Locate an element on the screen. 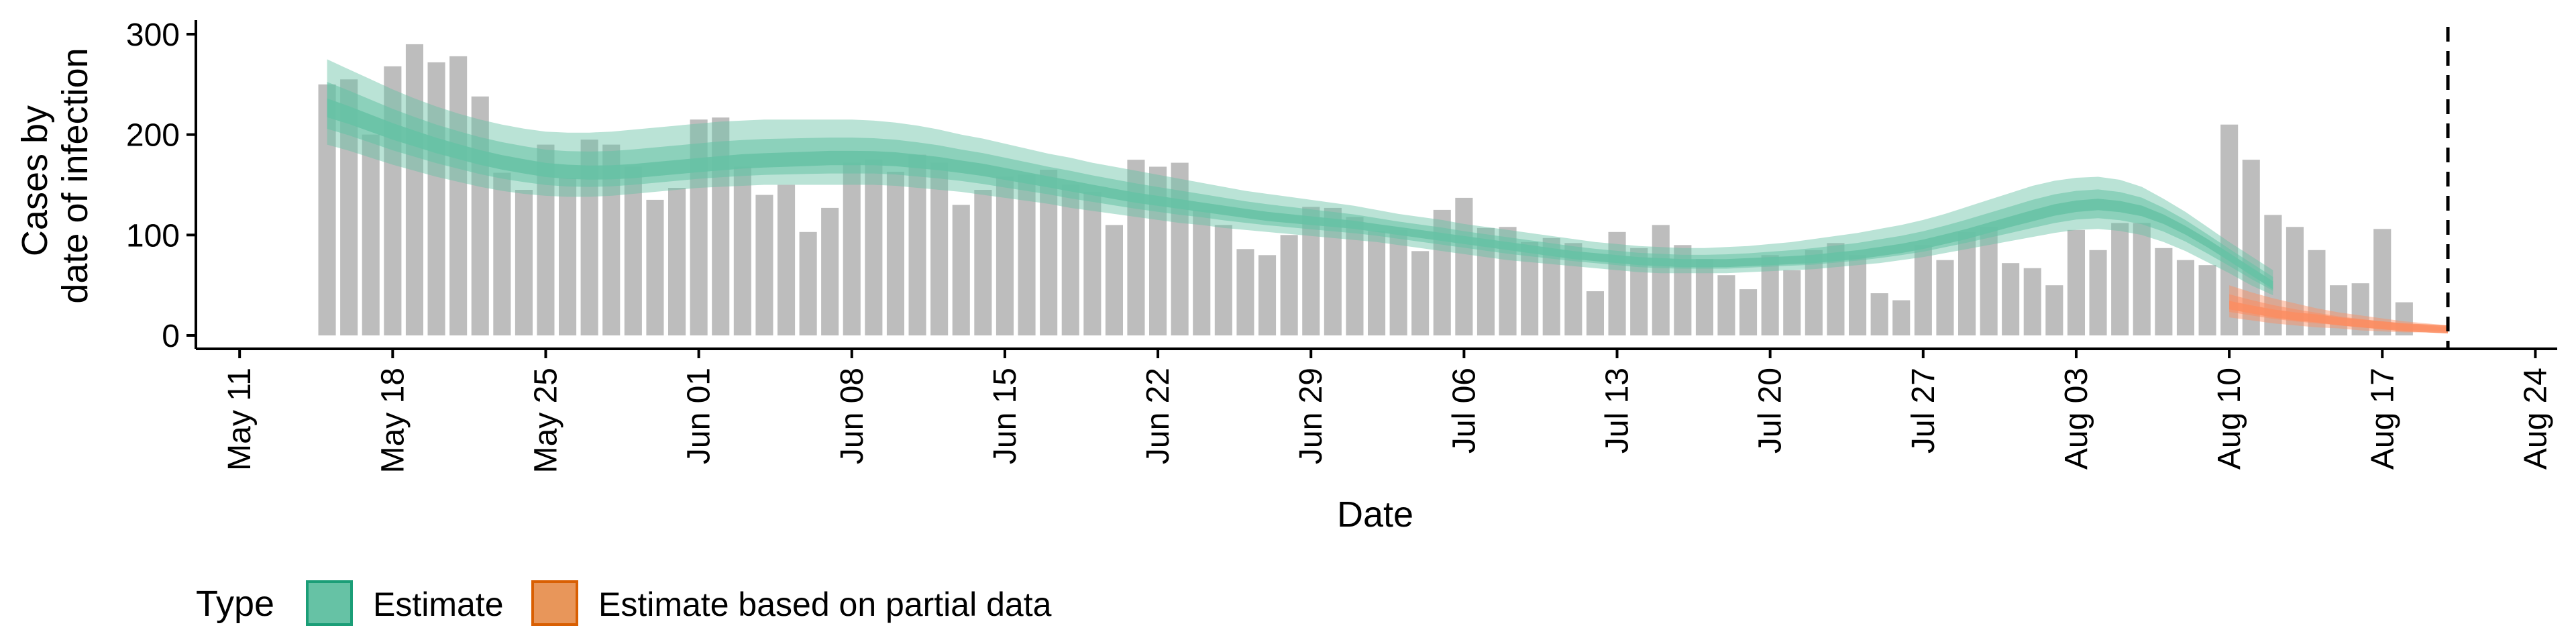 This screenshot has height=644, width=2576. y-tick-label: 0 is located at coordinates (171, 336).